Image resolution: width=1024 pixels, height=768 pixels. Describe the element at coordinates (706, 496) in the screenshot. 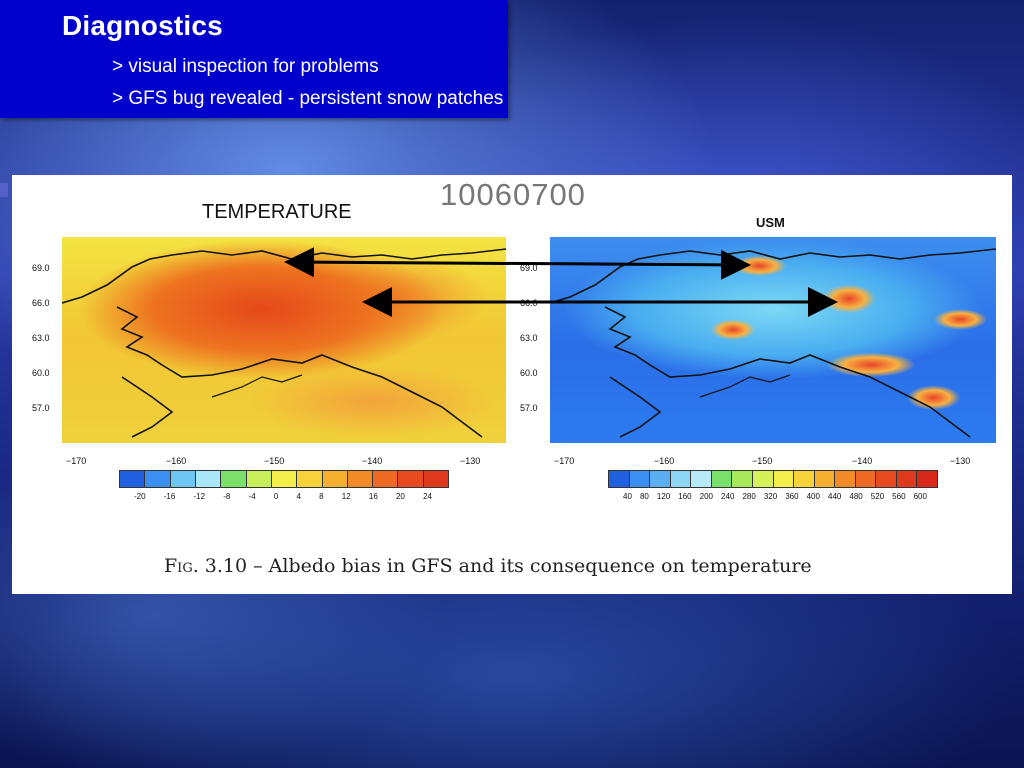

I see `usm-colorbar-tick-label: 200` at that location.